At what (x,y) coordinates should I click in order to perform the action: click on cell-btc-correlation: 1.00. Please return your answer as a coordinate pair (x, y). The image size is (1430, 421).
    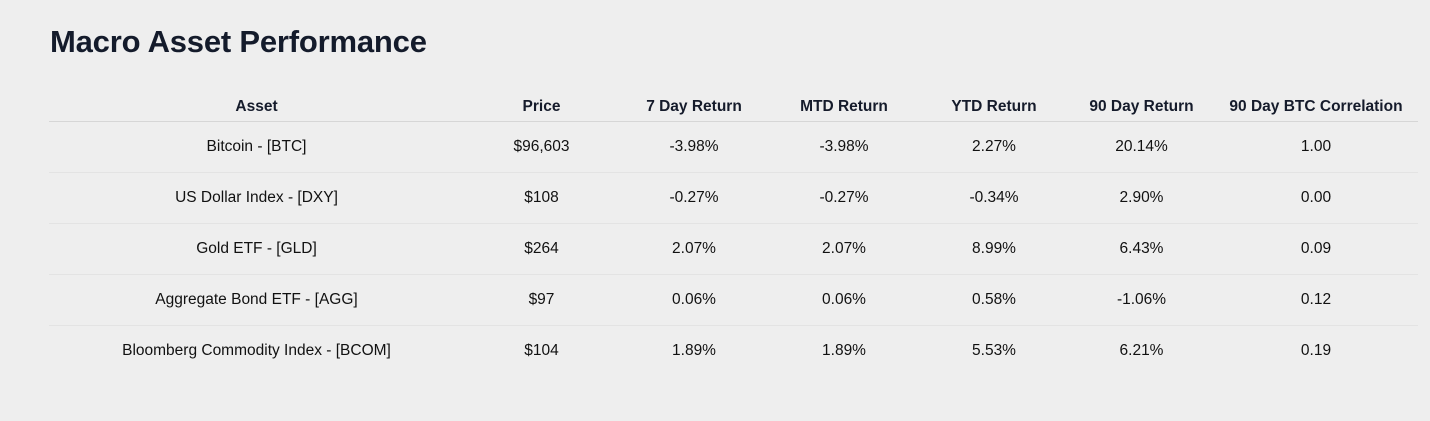
    Looking at the image, I should click on (1316, 147).